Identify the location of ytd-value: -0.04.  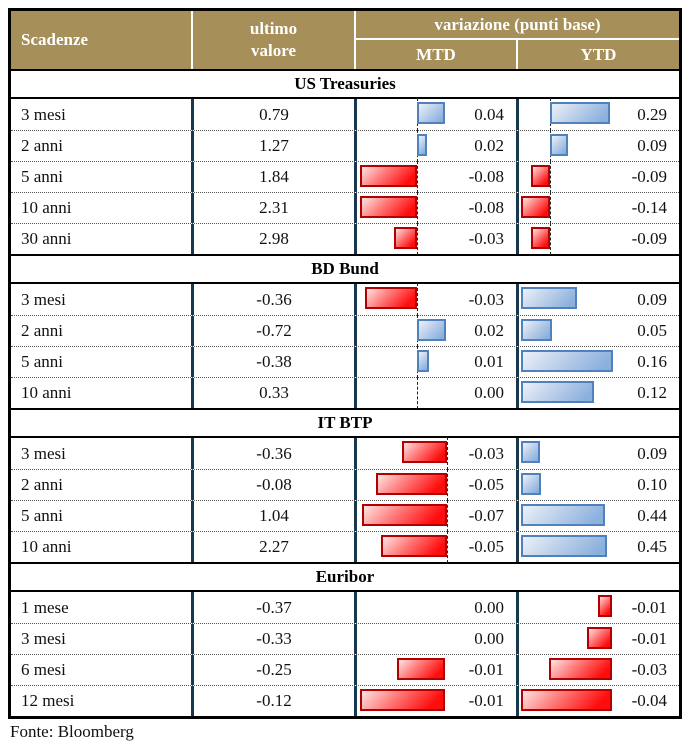
(649, 700).